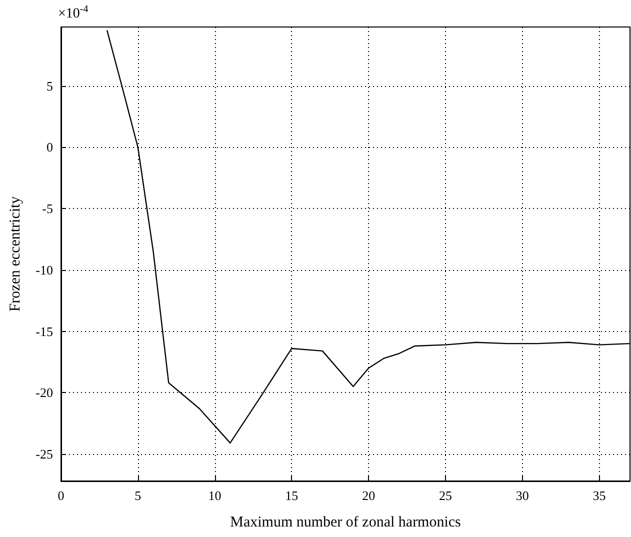  What do you see at coordinates (47, 208) in the screenshot?
I see `y-tick-label: -5` at bounding box center [47, 208].